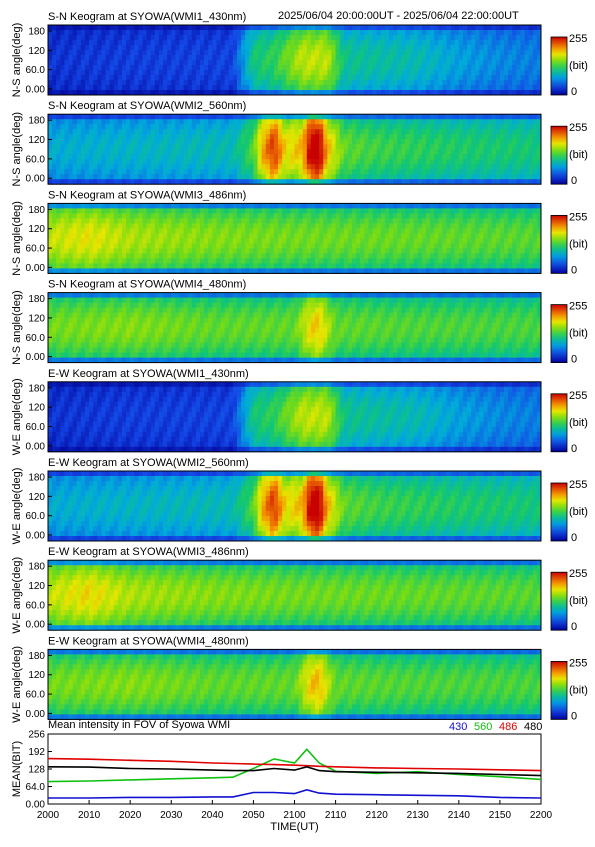 The width and height of the screenshot is (595, 847). What do you see at coordinates (36, 90) in the screenshot?
I see `y-tick-label: 0.00` at bounding box center [36, 90].